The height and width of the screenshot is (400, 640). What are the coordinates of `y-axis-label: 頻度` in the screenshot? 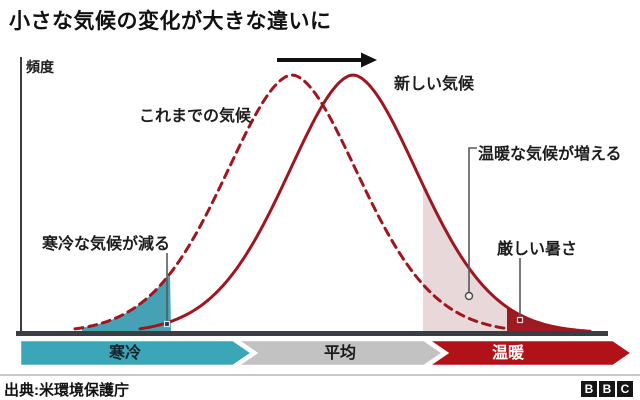 It's located at (40, 67).